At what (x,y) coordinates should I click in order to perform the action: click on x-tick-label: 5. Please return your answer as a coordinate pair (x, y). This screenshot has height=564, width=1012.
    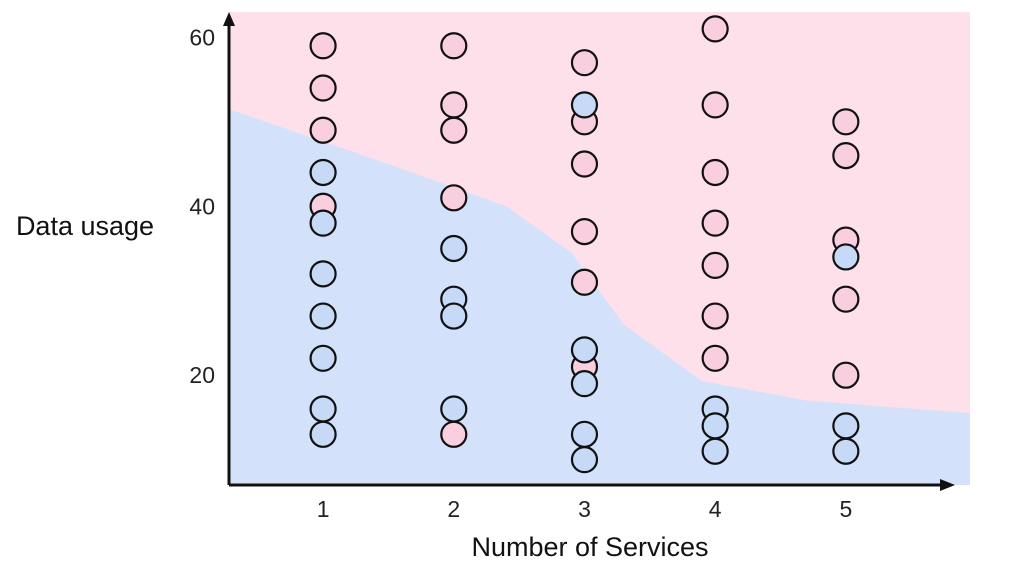
    Looking at the image, I should click on (845, 509).